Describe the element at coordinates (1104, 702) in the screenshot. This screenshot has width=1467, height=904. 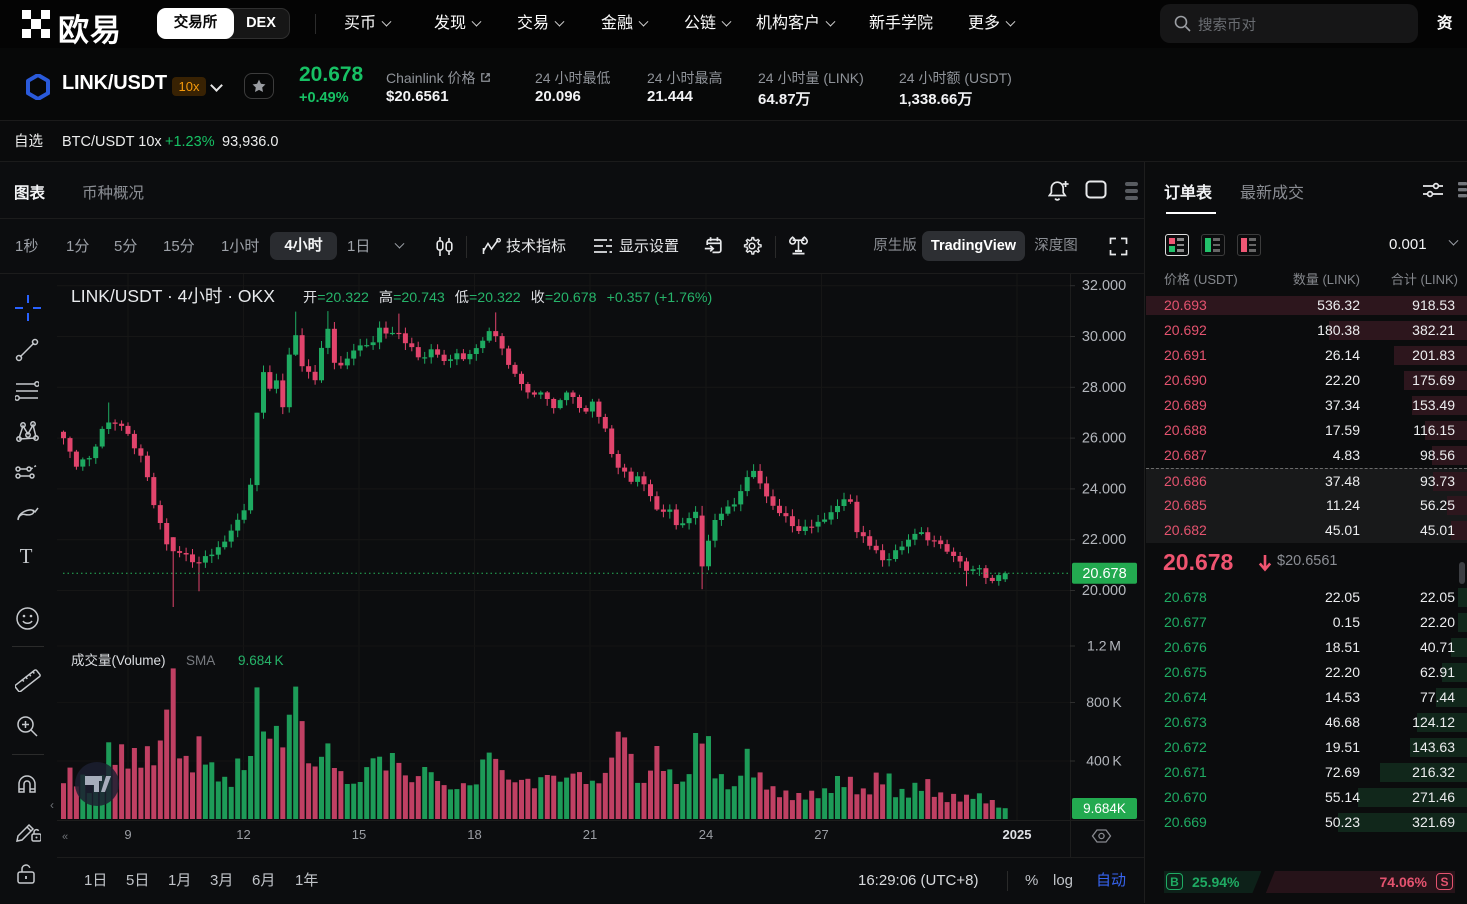
I see `svg-text: 800 K` at that location.